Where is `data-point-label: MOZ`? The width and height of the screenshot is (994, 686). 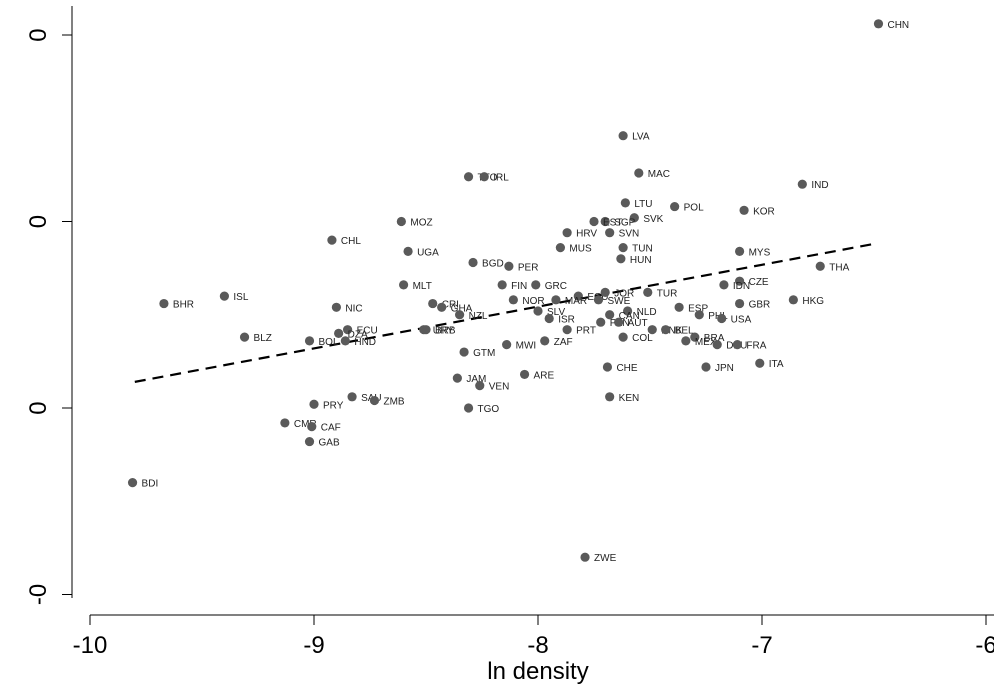 data-point-label: MOZ is located at coordinates (421, 223).